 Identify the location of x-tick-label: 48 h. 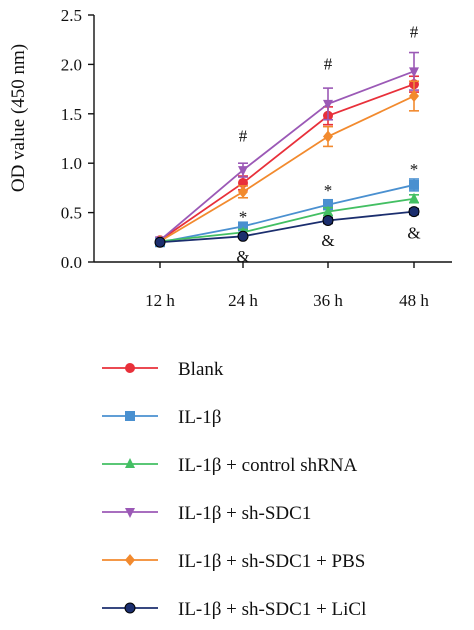
(414, 300).